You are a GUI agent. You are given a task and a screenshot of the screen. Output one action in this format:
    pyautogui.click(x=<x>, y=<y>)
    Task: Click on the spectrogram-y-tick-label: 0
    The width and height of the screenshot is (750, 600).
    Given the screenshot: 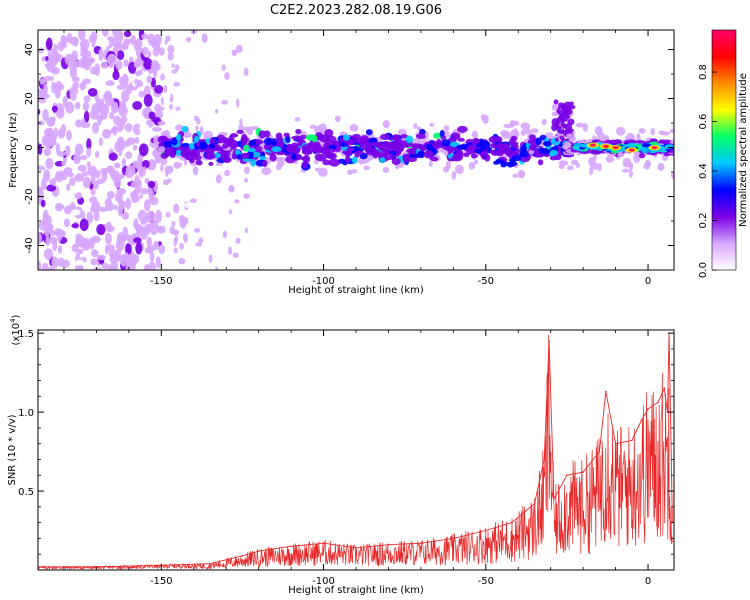 What is the action you would take?
    pyautogui.click(x=29, y=147)
    